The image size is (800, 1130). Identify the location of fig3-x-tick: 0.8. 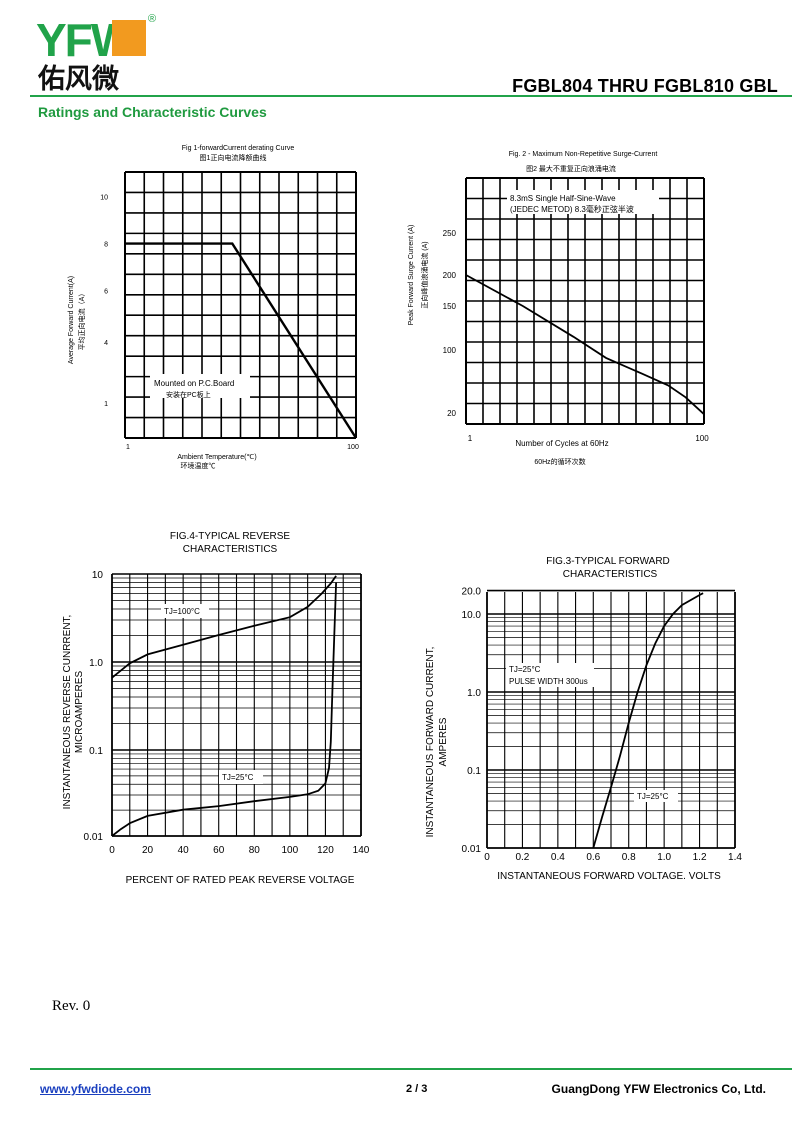
(629, 857).